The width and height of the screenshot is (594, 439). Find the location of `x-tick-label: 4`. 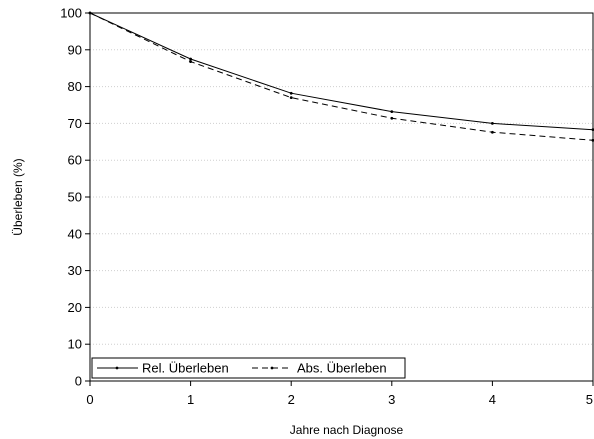

x-tick-label: 4 is located at coordinates (492, 399).